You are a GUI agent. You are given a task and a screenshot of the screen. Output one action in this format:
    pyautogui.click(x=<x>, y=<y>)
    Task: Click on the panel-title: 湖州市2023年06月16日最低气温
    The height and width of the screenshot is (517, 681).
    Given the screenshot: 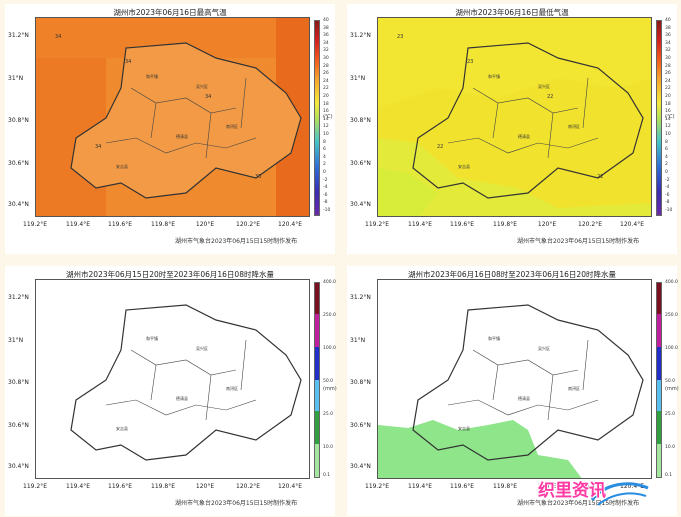 What is the action you would take?
    pyautogui.click(x=512, y=12)
    